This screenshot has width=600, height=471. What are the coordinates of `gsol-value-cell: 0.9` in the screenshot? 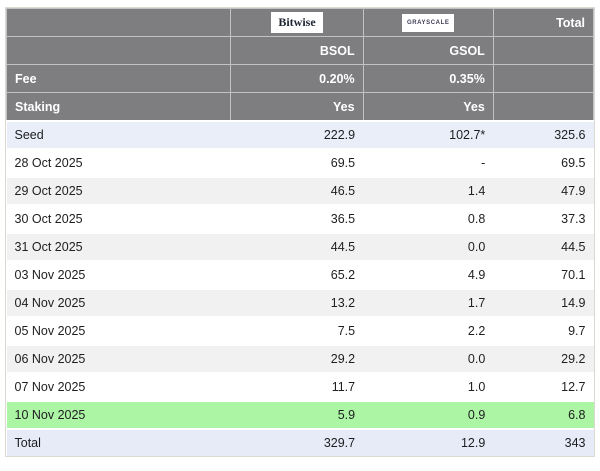 It's located at (428, 414).